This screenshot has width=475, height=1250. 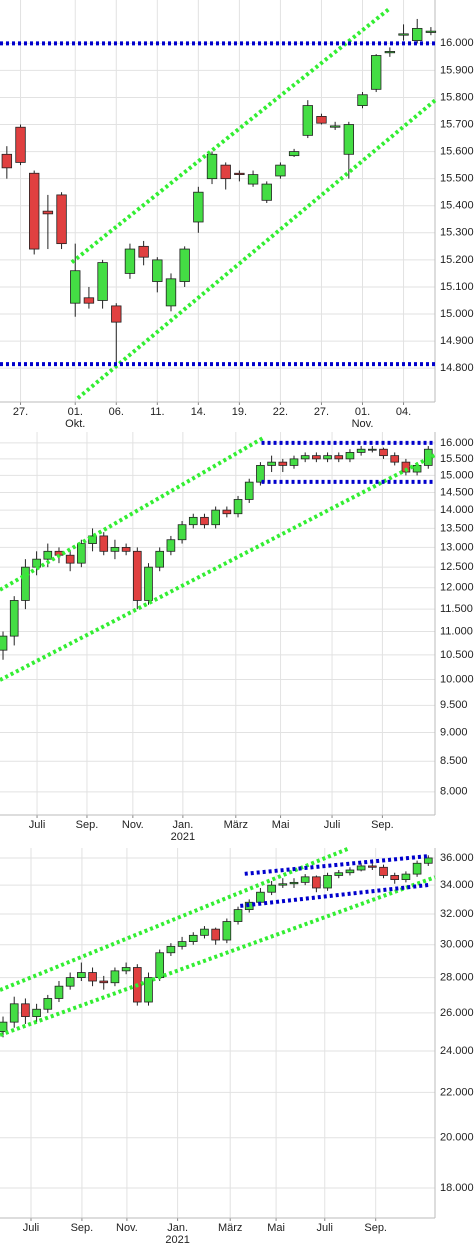 I want to click on y-tick-label: 32.000, so click(x=457, y=914).